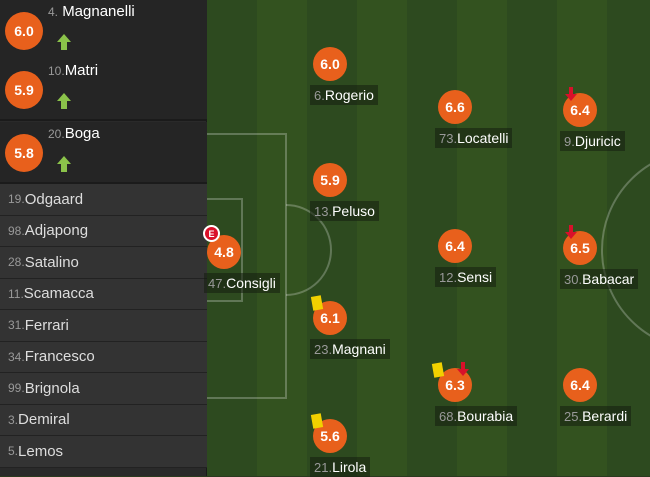 This screenshot has height=477, width=650. What do you see at coordinates (319, 95) in the screenshot?
I see `player-number: 6.` at bounding box center [319, 95].